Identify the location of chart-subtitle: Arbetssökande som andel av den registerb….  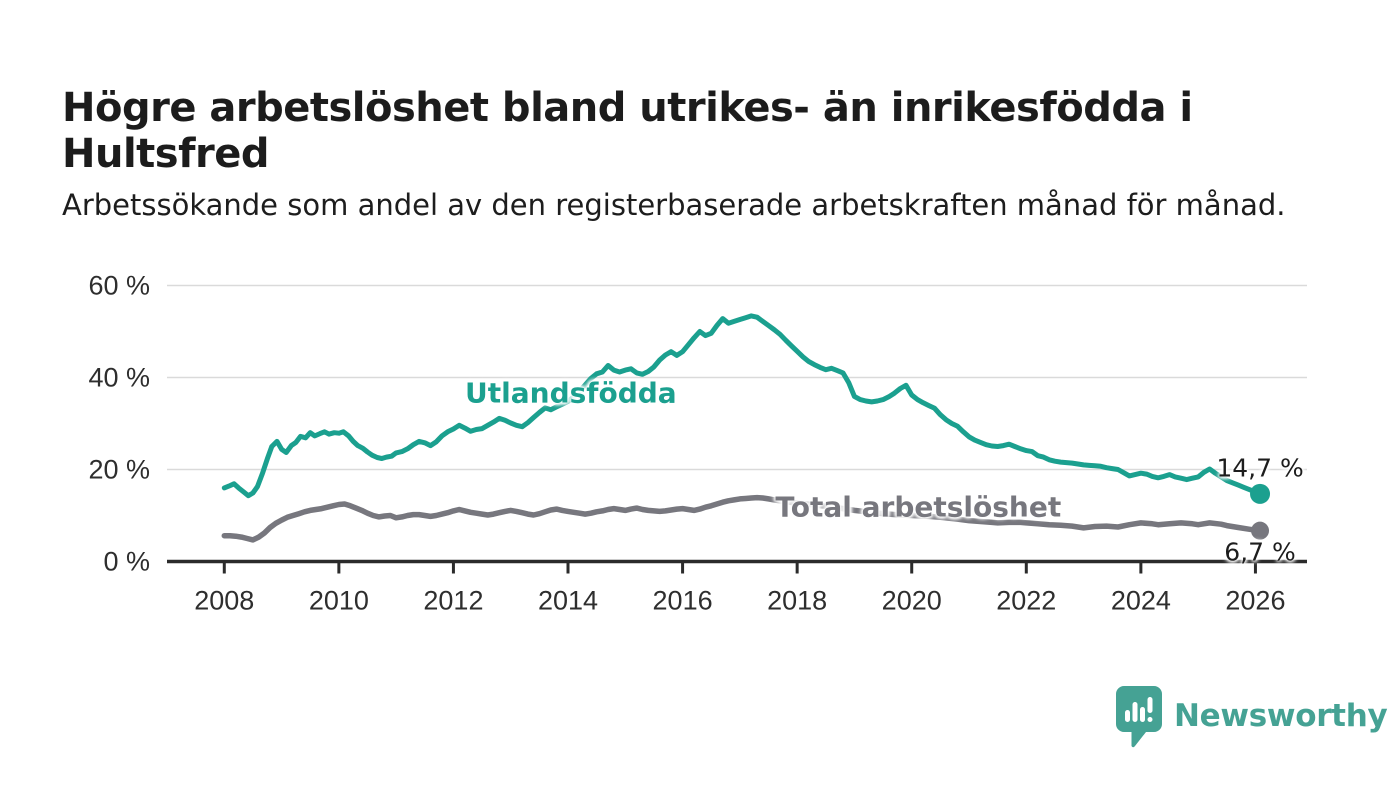
(674, 205).